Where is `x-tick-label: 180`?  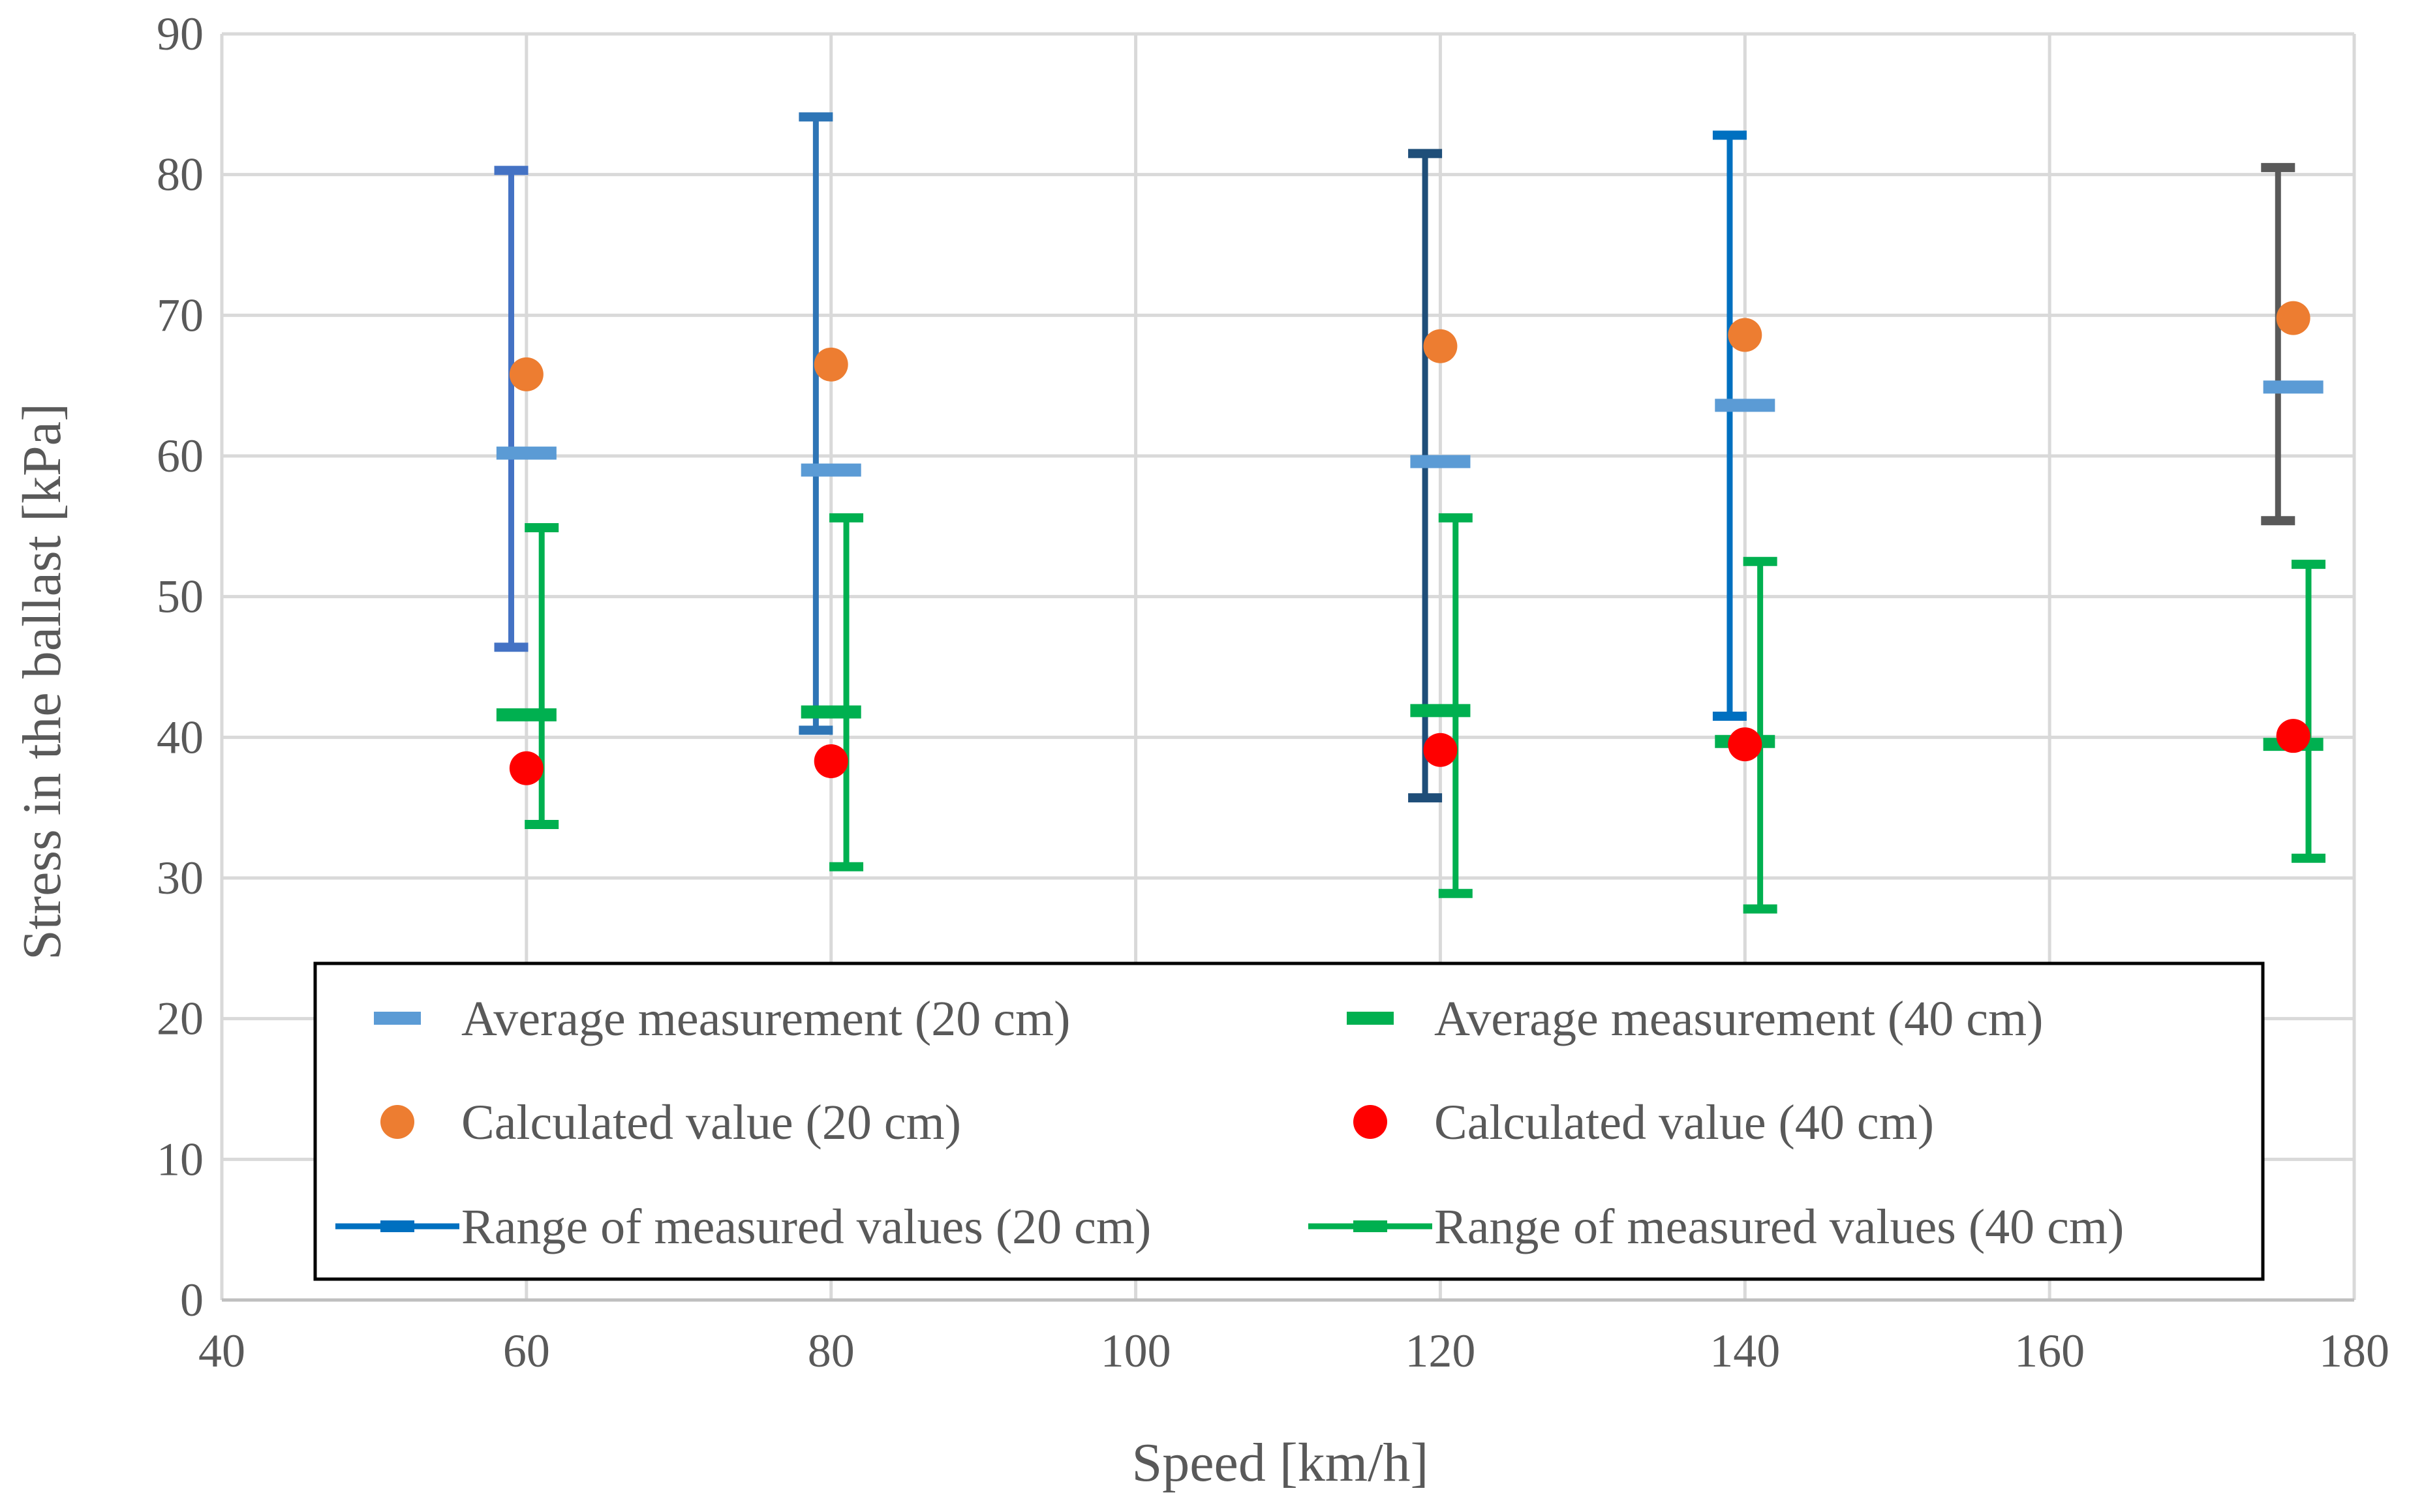
x-tick-label: 180 is located at coordinates (2354, 1351).